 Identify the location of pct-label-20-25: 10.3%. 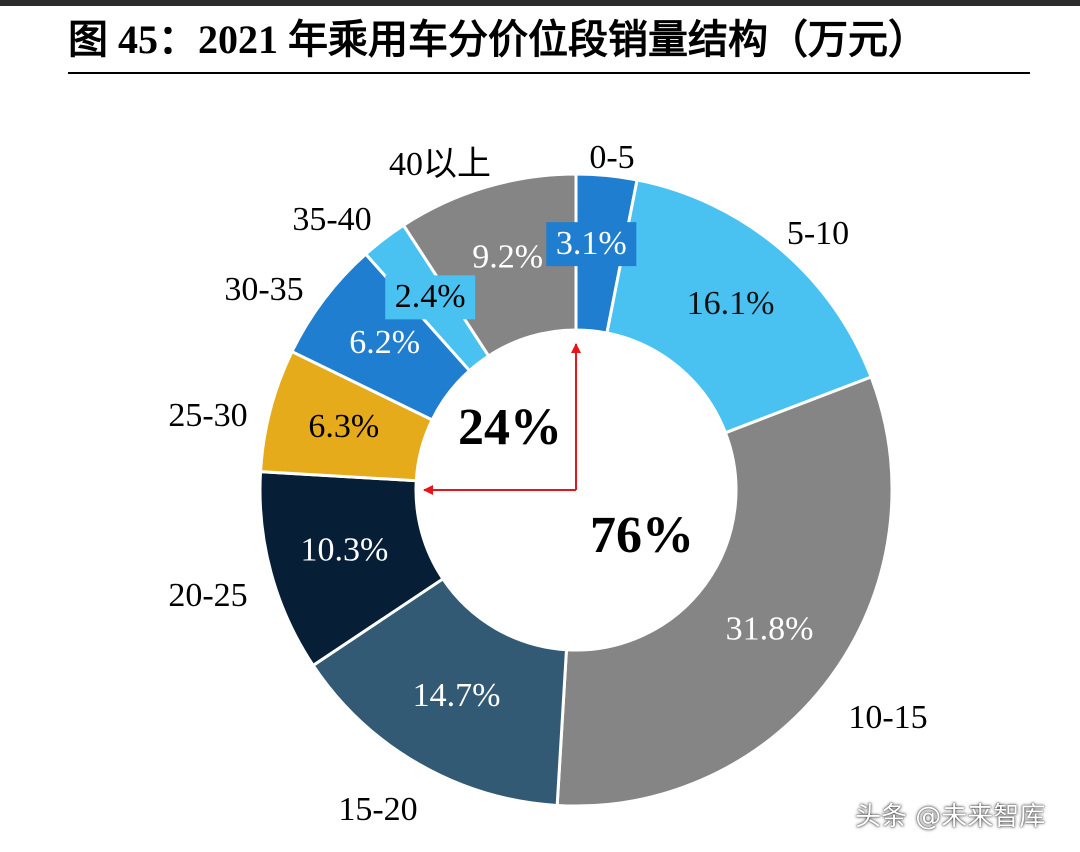
(344, 550).